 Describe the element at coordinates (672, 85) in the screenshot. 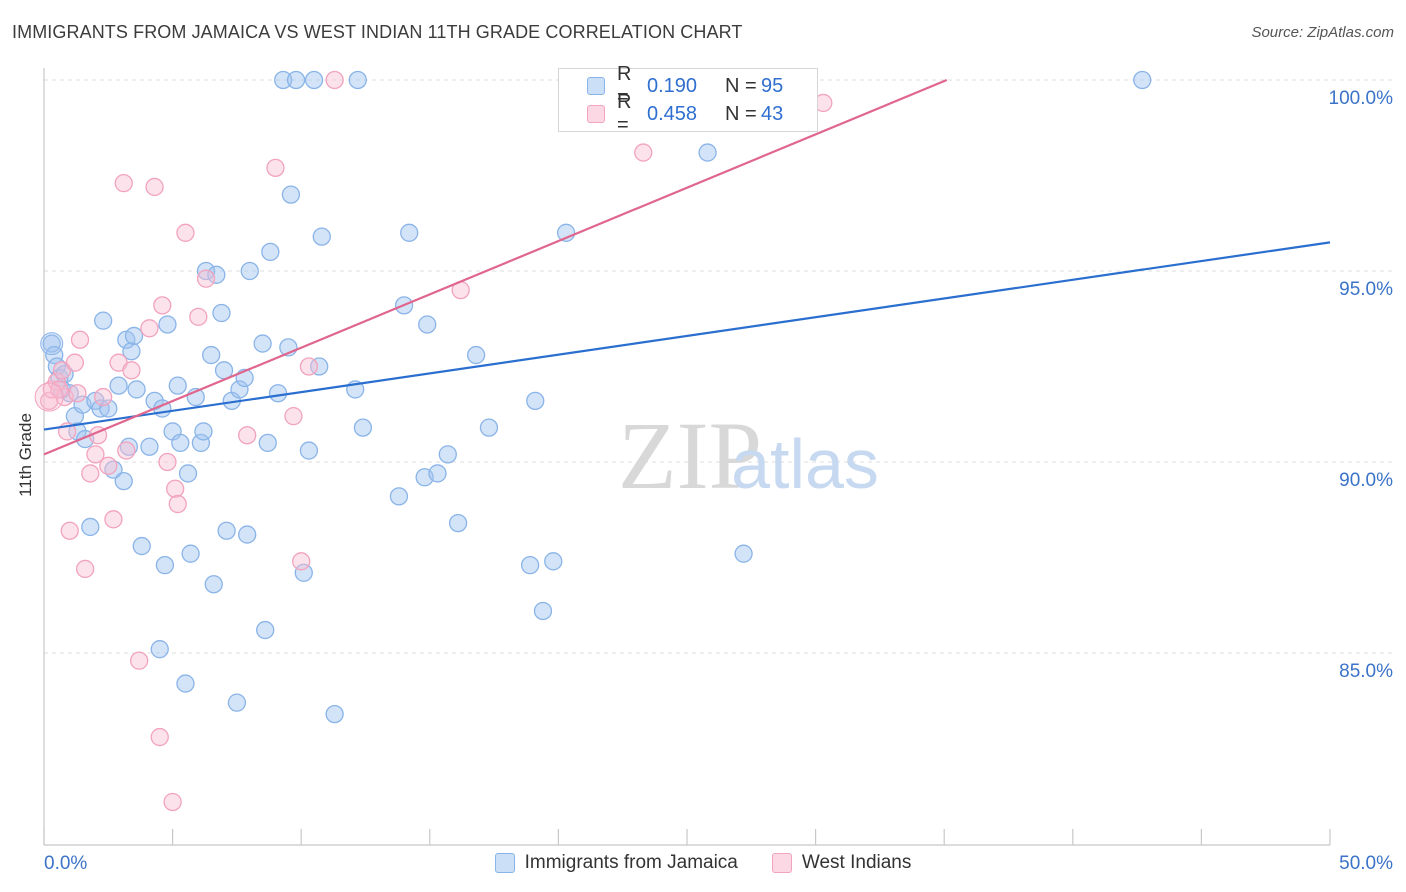

I see `legend-r-value: 0.190` at that location.